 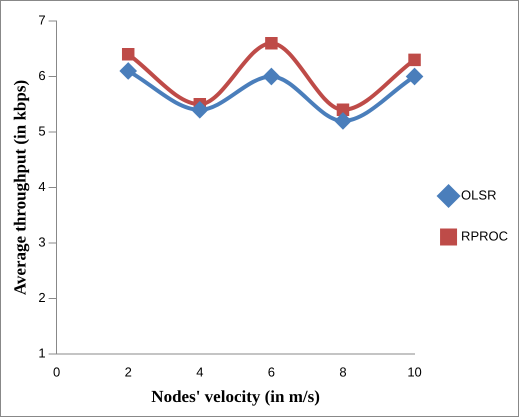 I want to click on x-tick-label: 0, so click(x=56, y=372).